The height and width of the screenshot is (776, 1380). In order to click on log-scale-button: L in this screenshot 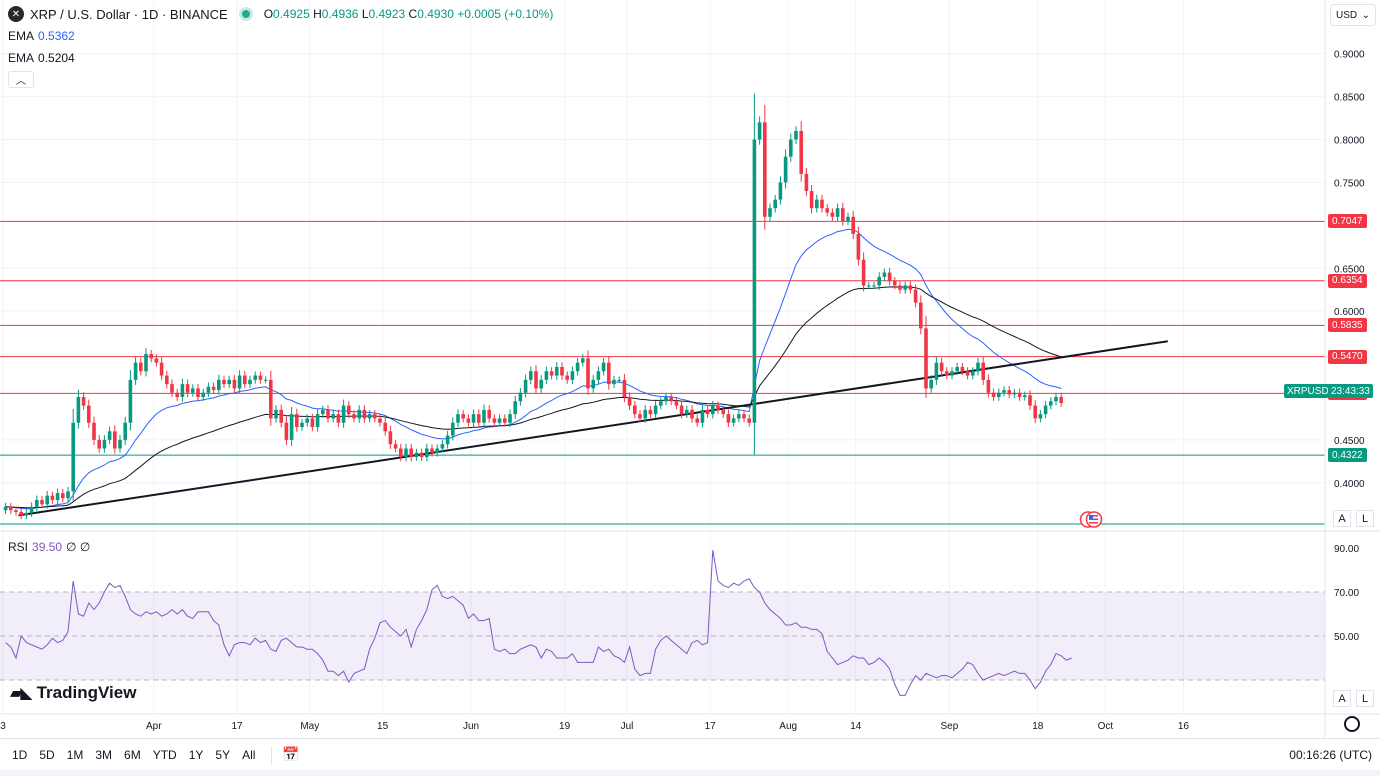, I will do `click(1365, 518)`.